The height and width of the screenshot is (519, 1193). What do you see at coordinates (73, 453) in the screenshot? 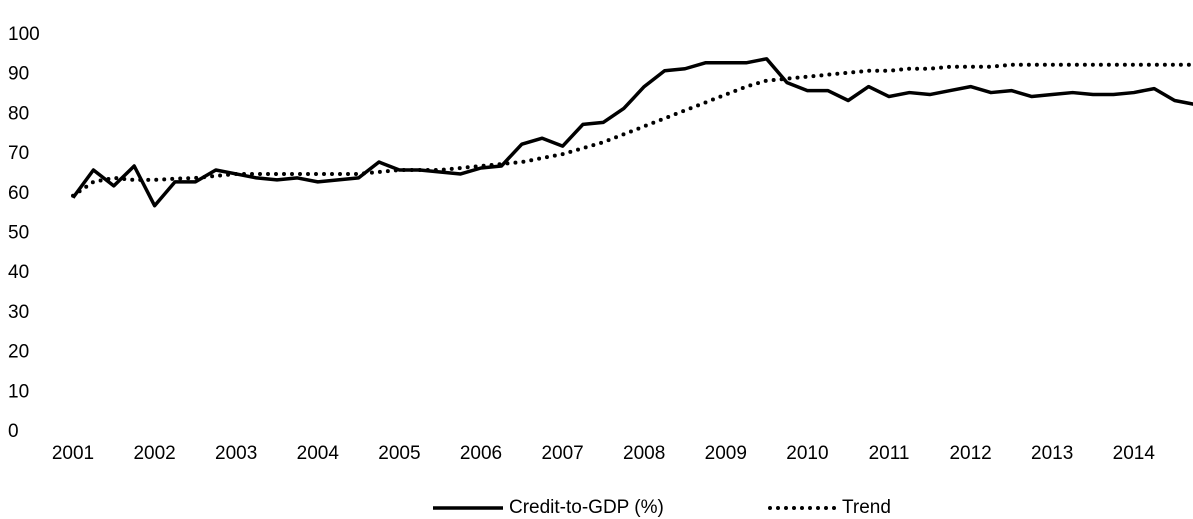
I see `x-tick-label: 2001` at bounding box center [73, 453].